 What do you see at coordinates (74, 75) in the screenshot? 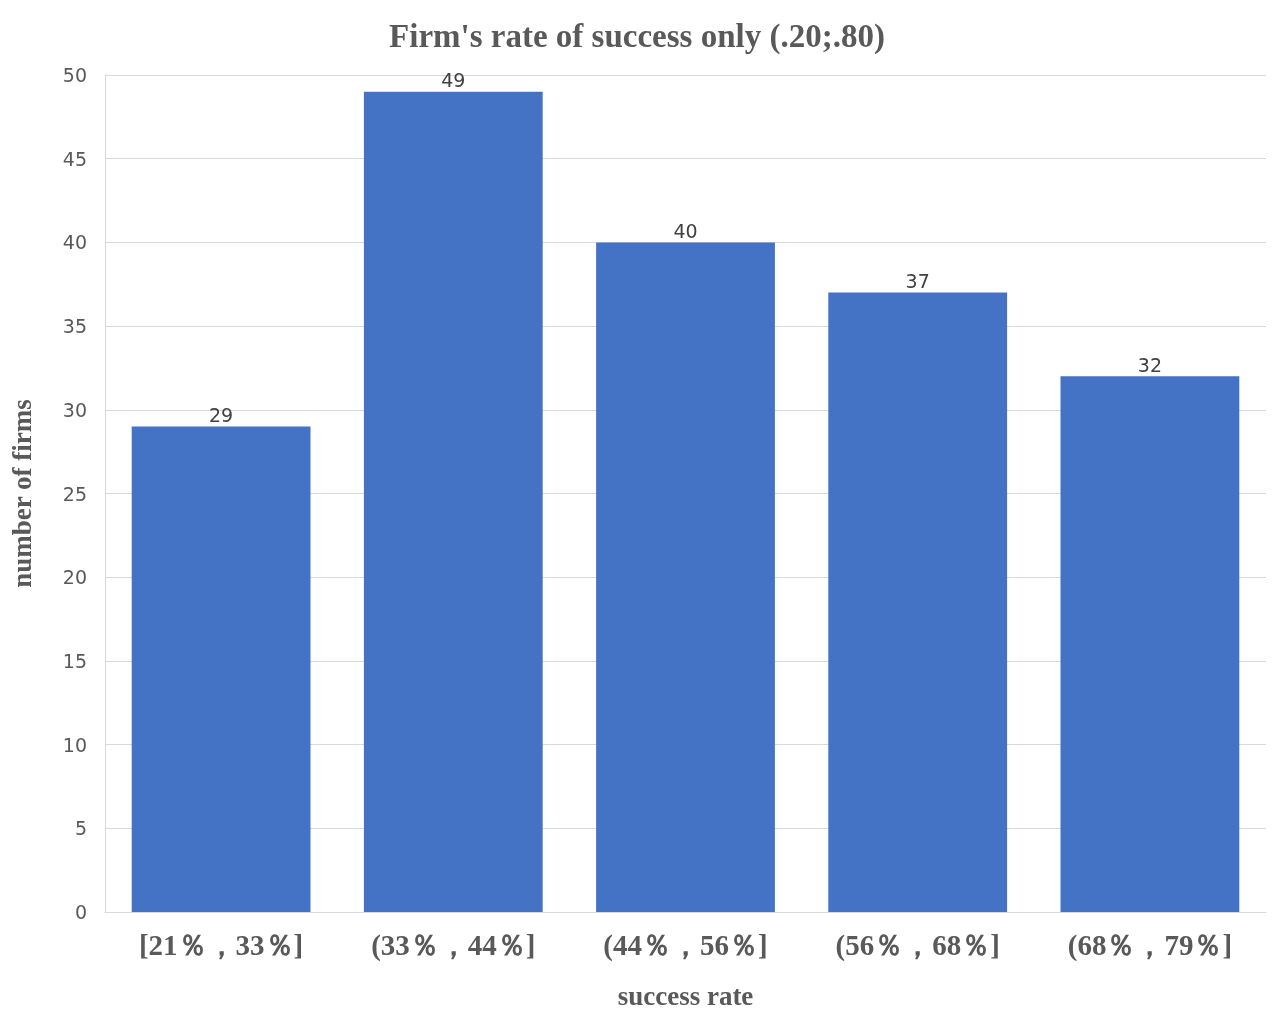
I see `y-tick-label: 50` at bounding box center [74, 75].